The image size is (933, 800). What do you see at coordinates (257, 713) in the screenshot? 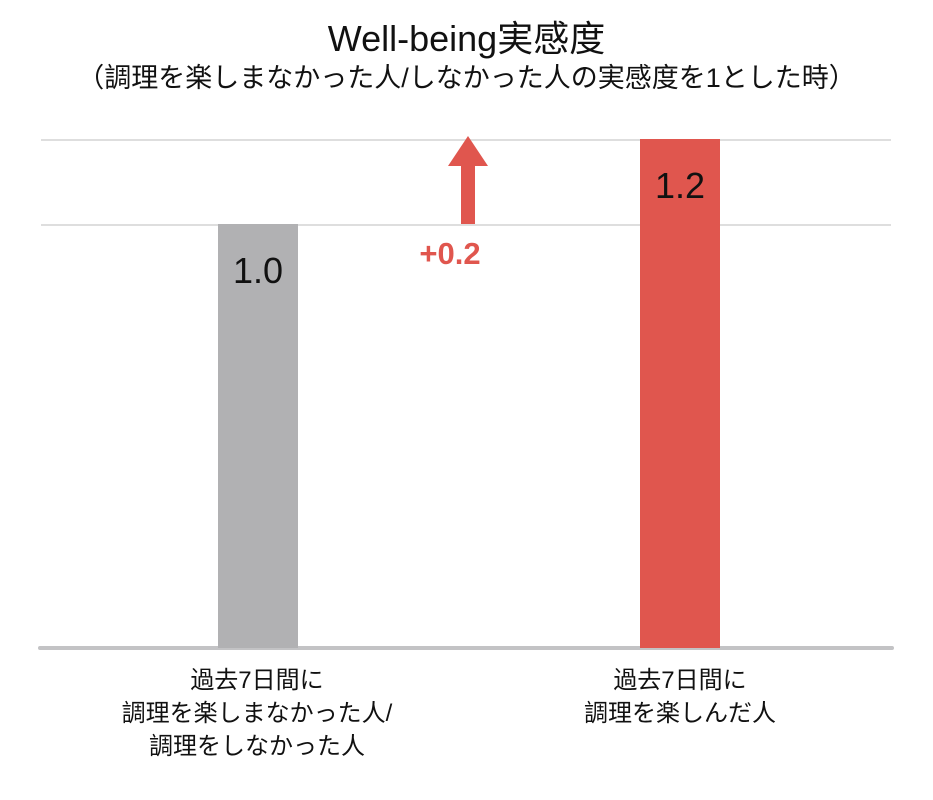
I see `category-label-left: 過去7日間に 調理を楽しまなかった人/ 調理をしなかった人` at bounding box center [257, 713].